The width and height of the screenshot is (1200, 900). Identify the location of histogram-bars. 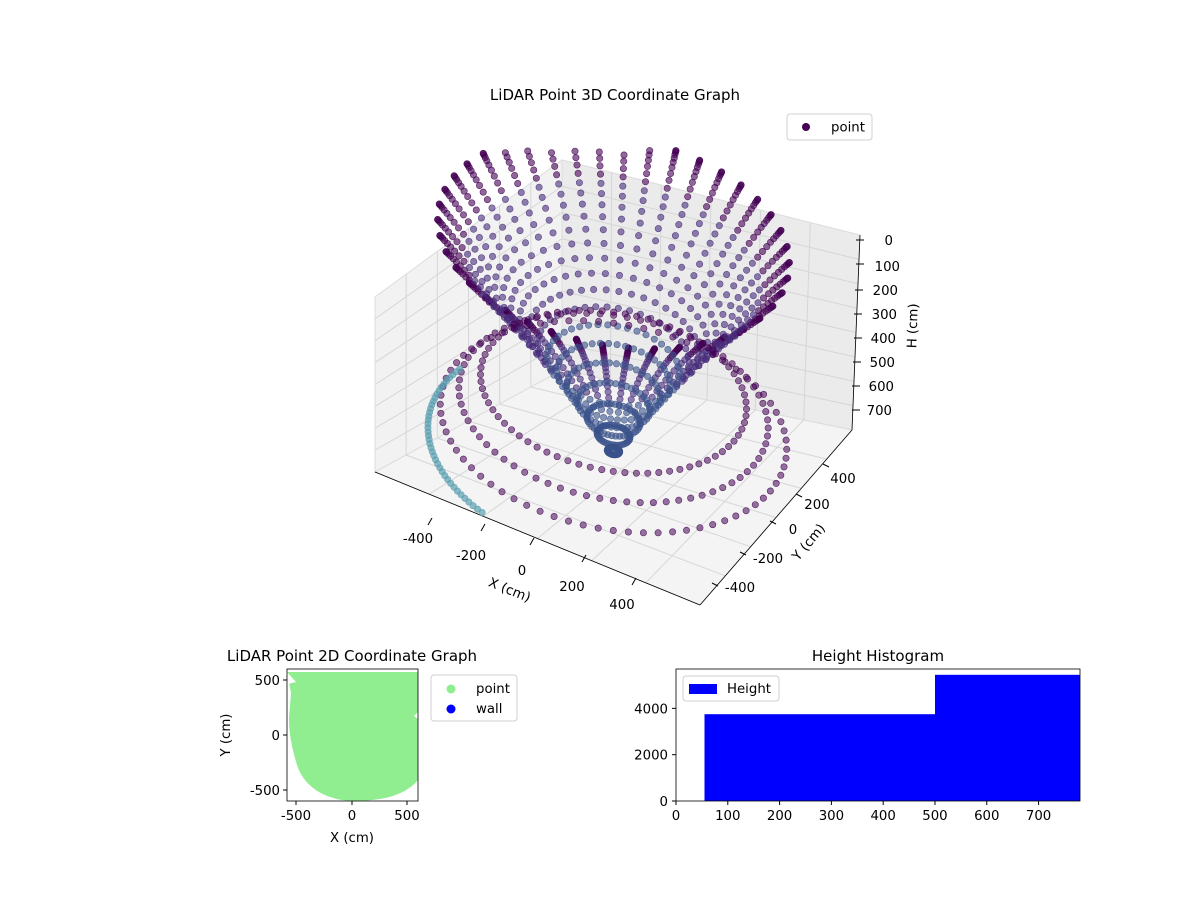
(892, 737).